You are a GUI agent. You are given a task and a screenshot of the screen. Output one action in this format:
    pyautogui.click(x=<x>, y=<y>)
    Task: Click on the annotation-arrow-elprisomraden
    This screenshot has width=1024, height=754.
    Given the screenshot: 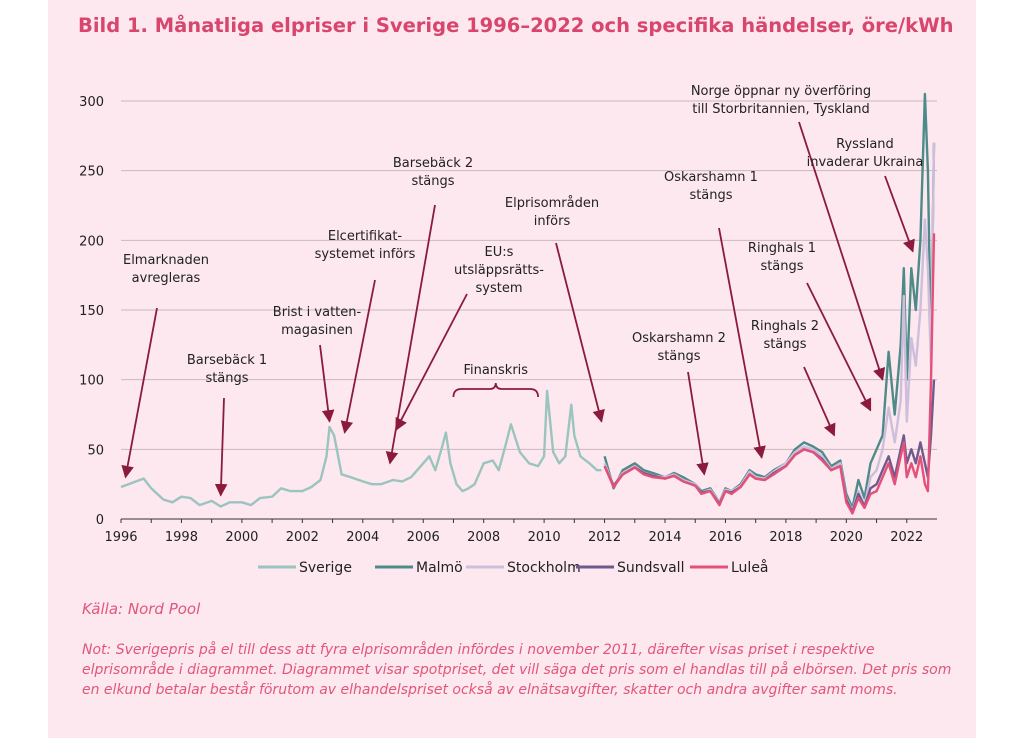 What is the action you would take?
    pyautogui.click(x=580, y=332)
    